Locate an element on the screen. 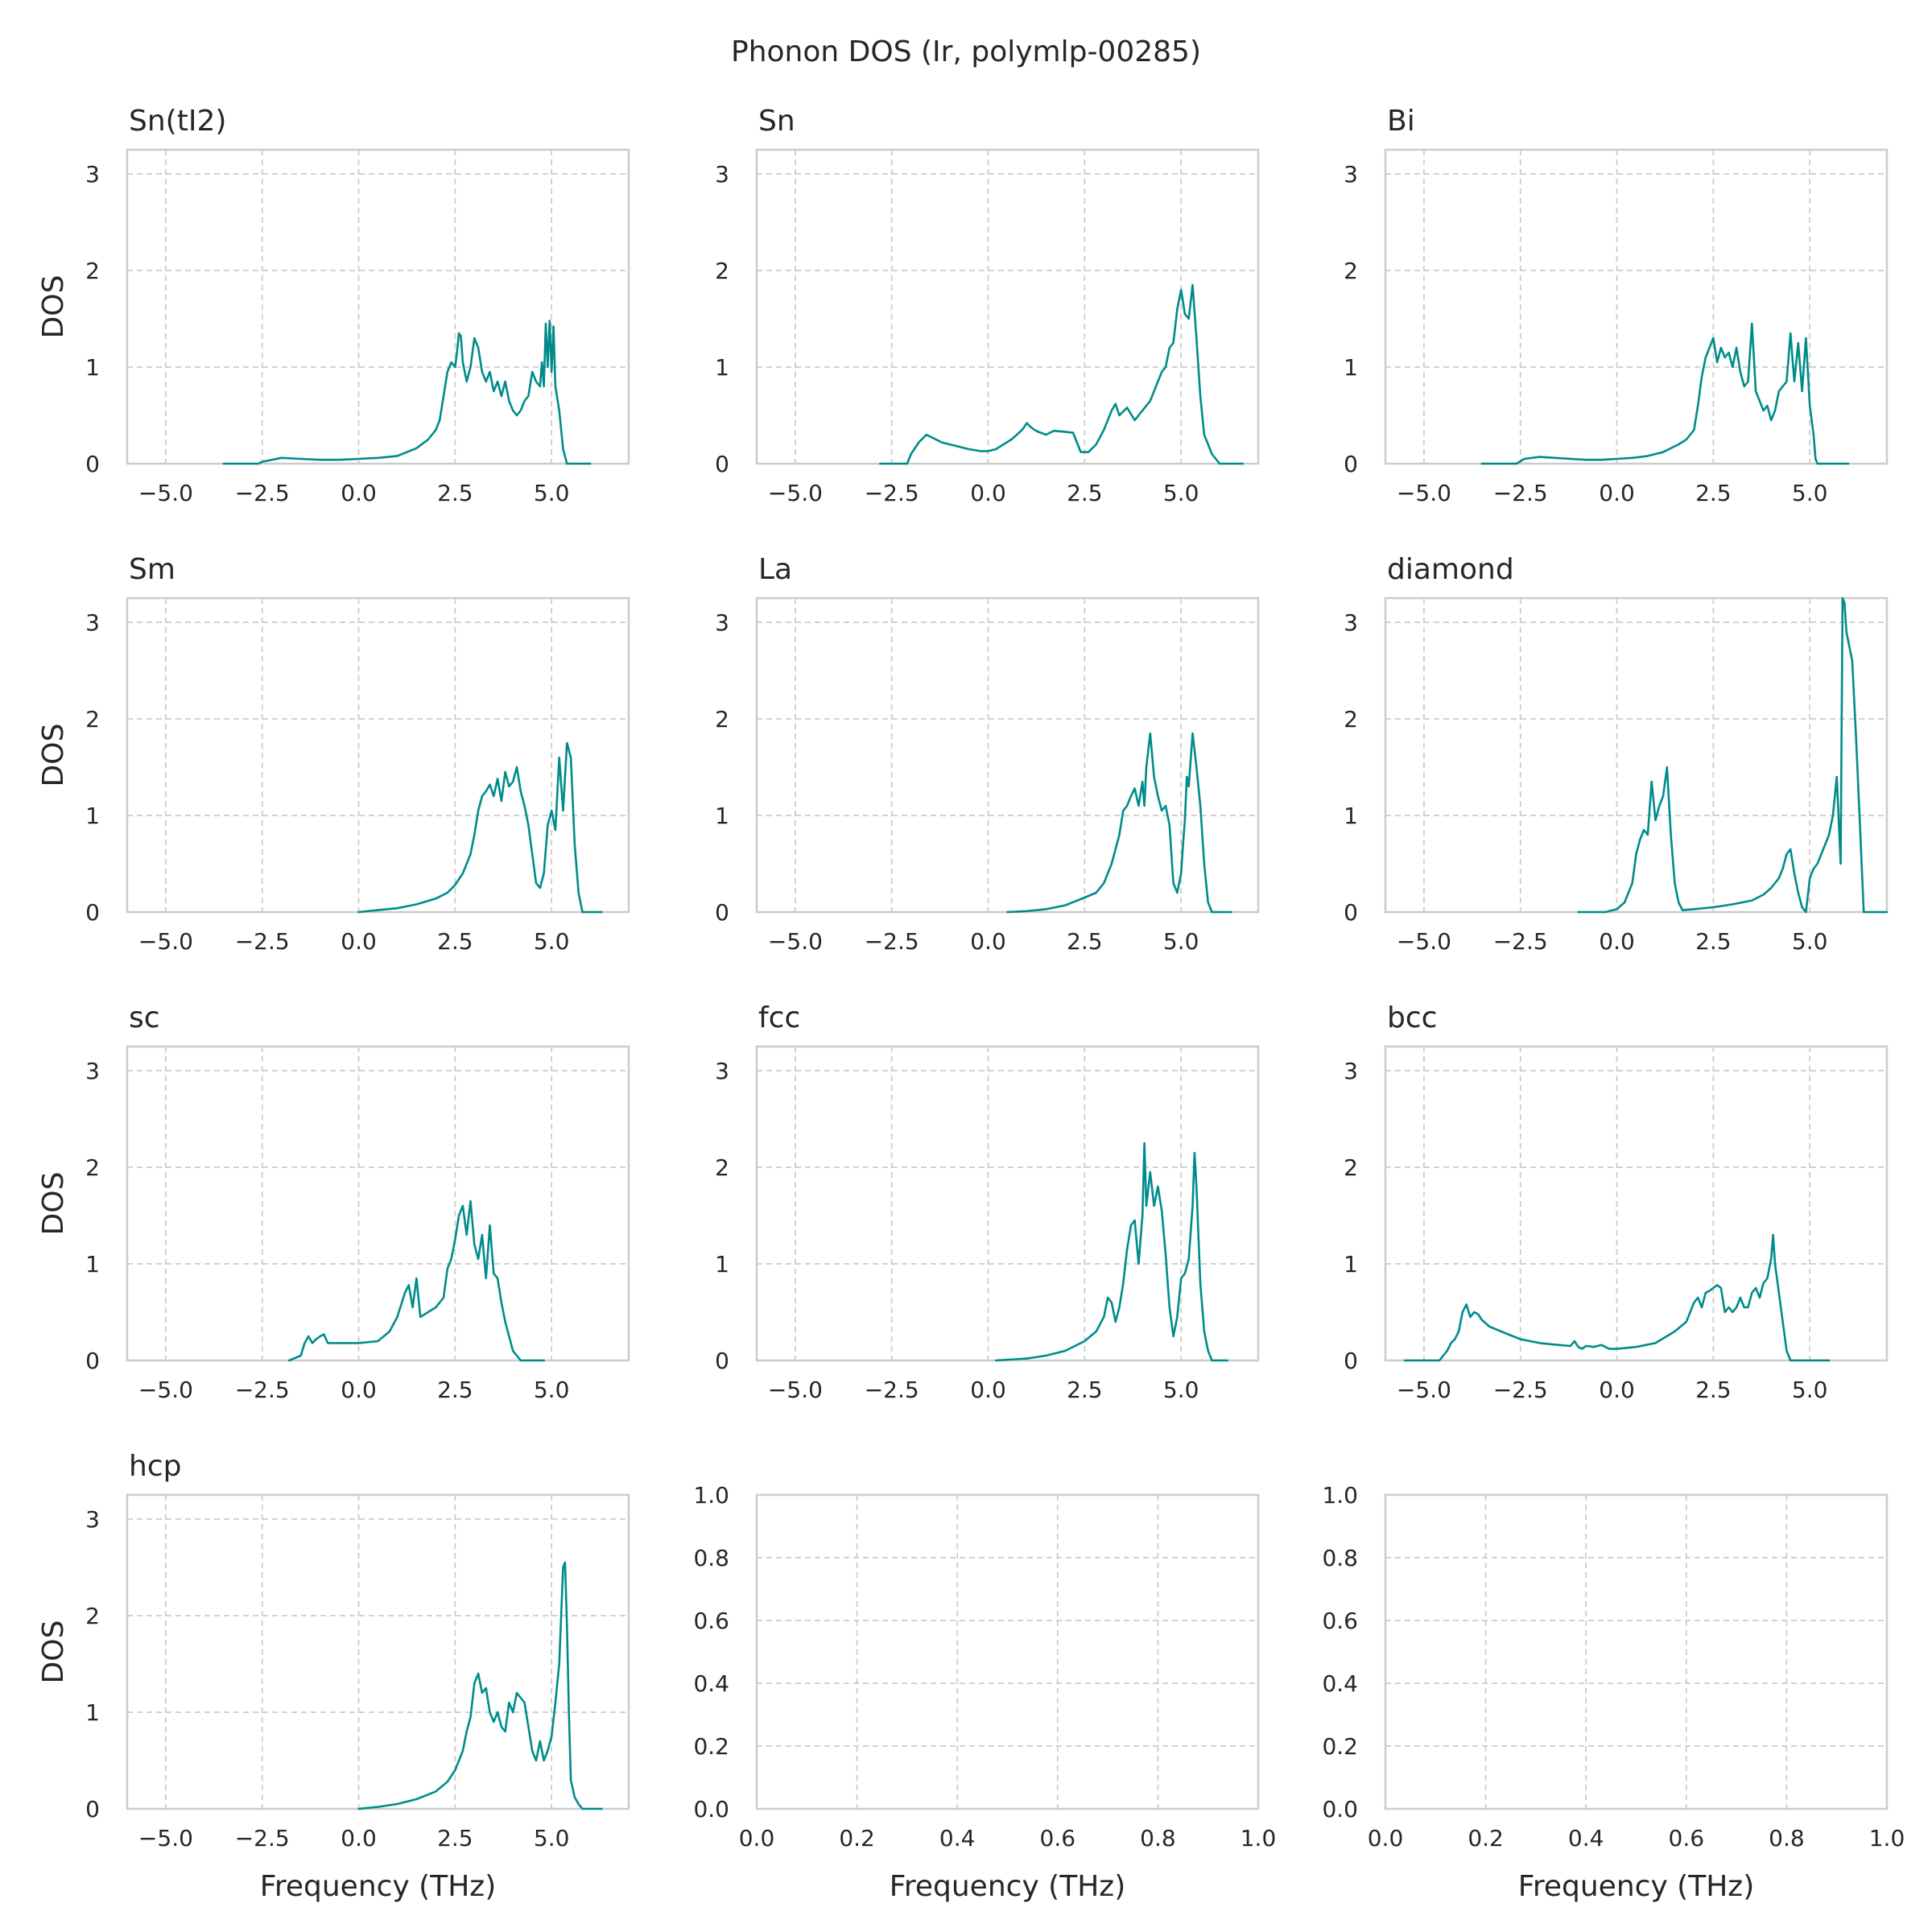 The height and width of the screenshot is (1932, 1932). panel-2: −5.0 −2.5 0.0 2.5 5.0 0 1 2 3 Bi is located at coordinates (1616, 305).